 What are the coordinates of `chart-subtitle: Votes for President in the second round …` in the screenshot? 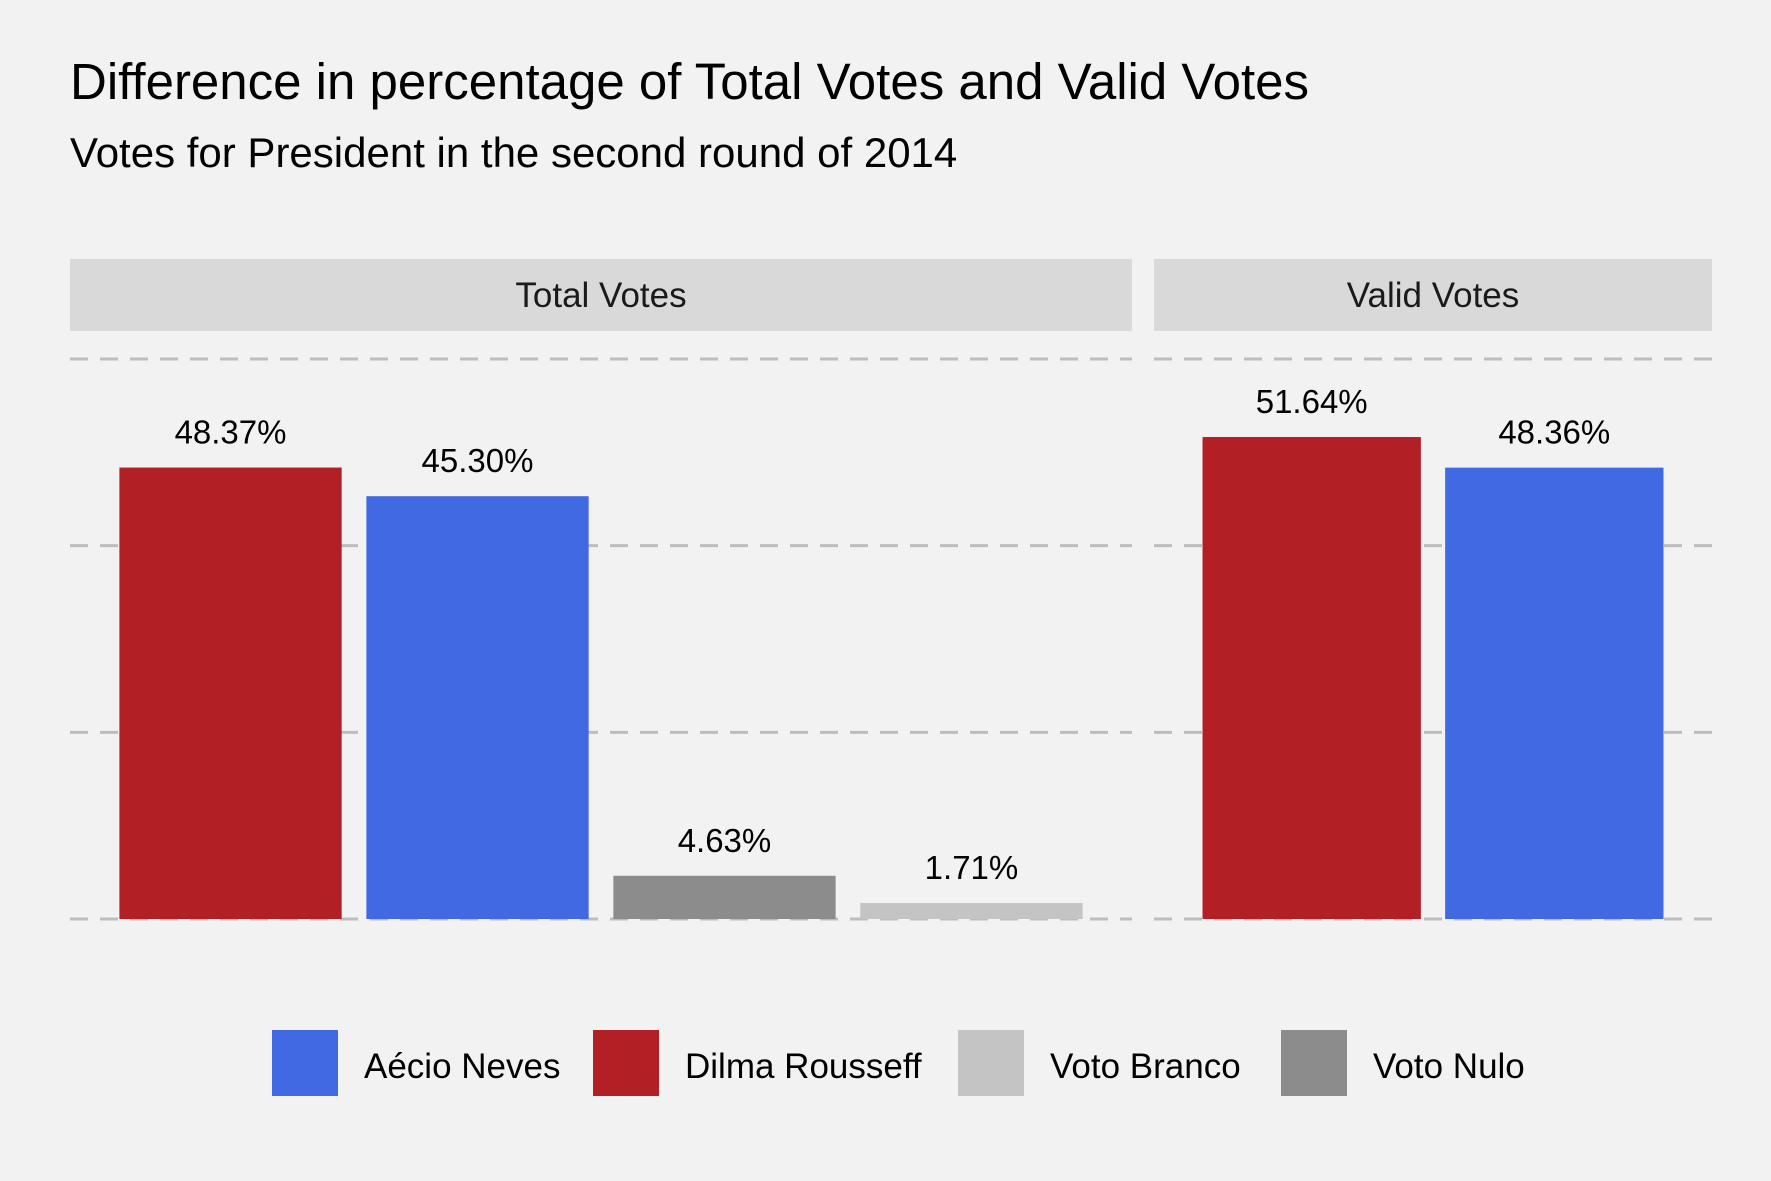 It's located at (513, 152).